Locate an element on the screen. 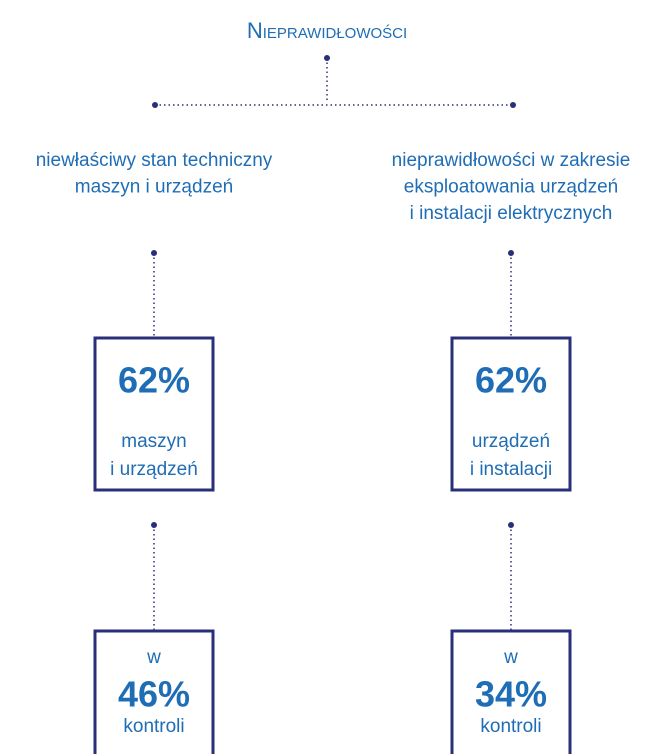 The width and height of the screenshot is (654, 754). share-text: maszyn is located at coordinates (153, 441).